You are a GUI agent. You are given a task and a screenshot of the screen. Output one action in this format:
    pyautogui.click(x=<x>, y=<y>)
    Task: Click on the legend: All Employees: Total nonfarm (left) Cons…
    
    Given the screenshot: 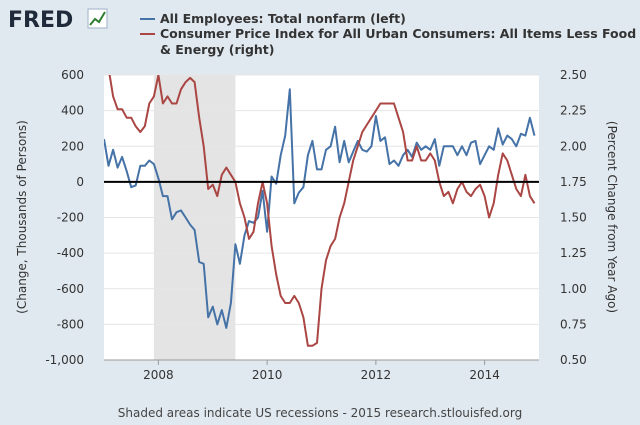 What is the action you would take?
    pyautogui.click(x=390, y=34)
    